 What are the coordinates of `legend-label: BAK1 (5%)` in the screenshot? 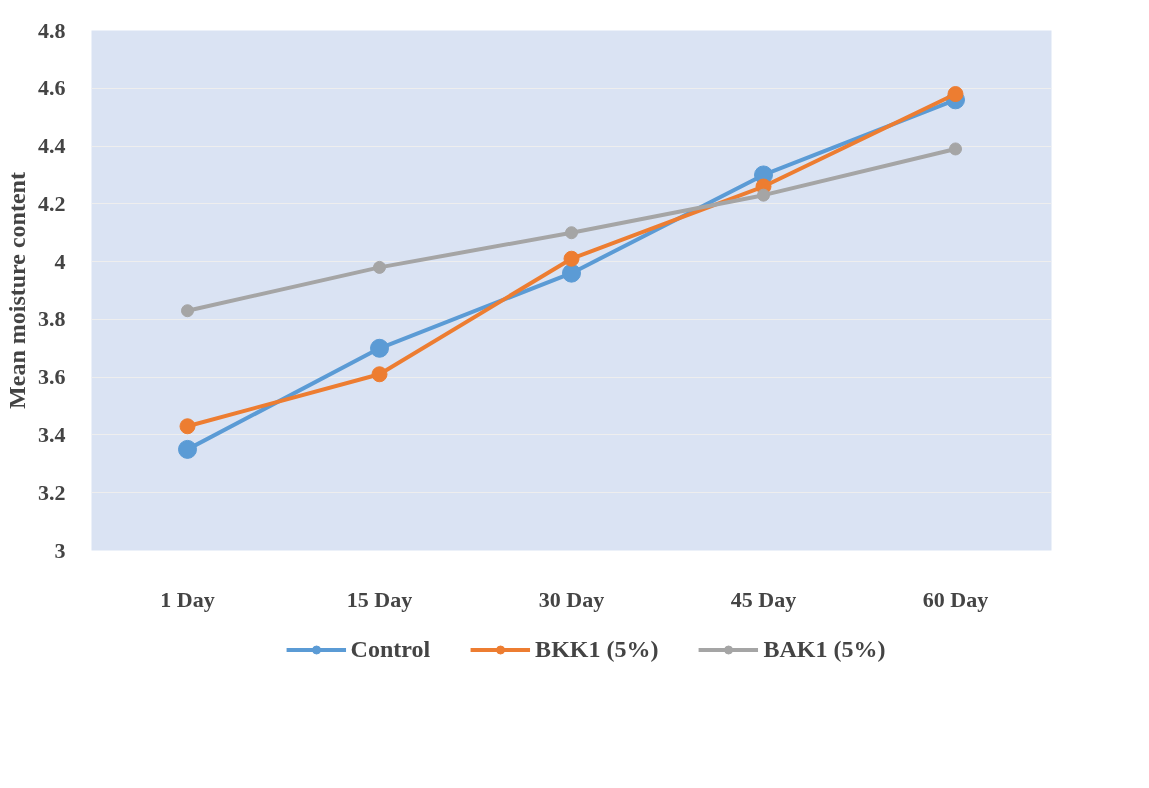 It's located at (824, 649).